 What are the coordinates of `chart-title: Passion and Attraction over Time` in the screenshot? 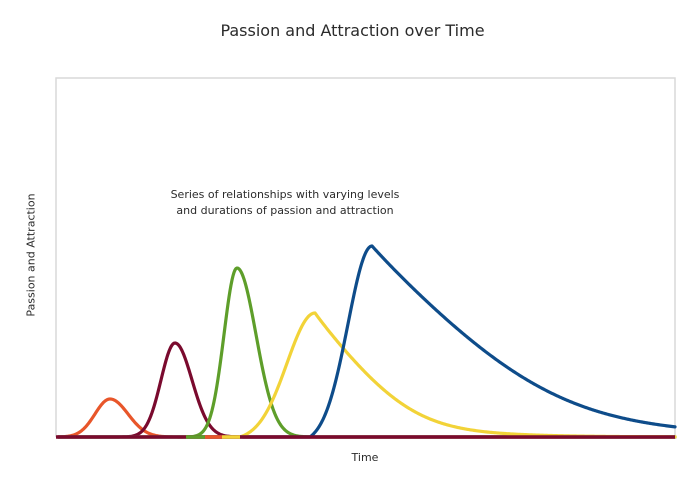 It's located at (352, 30).